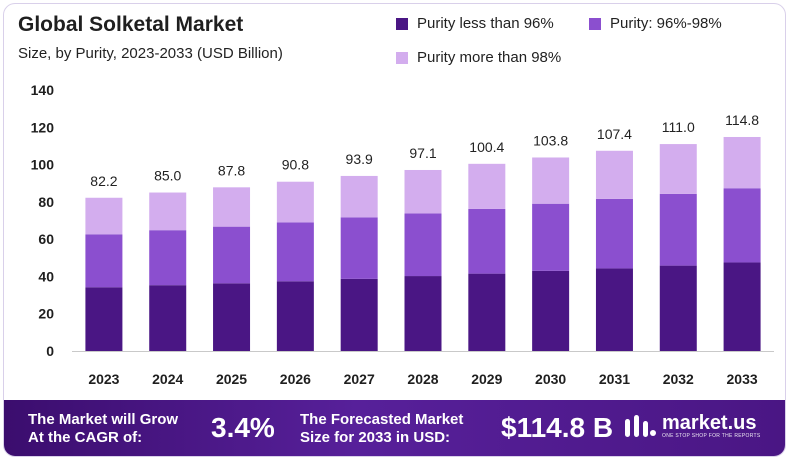  Describe the element at coordinates (382, 419) in the screenshot. I see `forecast-caption-line1: The Forecasted Market` at that location.